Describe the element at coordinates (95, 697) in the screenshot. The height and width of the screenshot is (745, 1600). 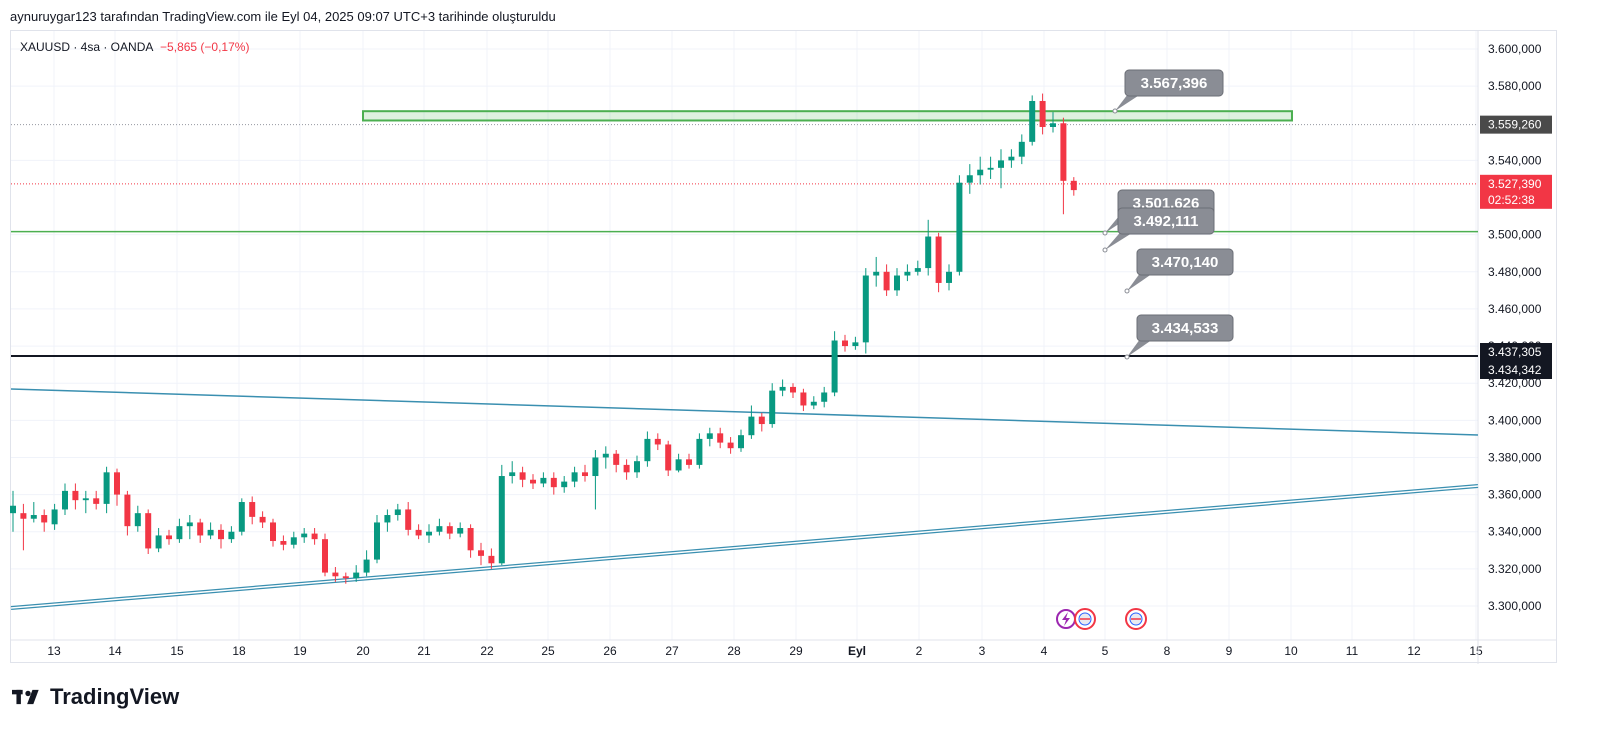
I see `tradingview-logo: TradingView` at that location.